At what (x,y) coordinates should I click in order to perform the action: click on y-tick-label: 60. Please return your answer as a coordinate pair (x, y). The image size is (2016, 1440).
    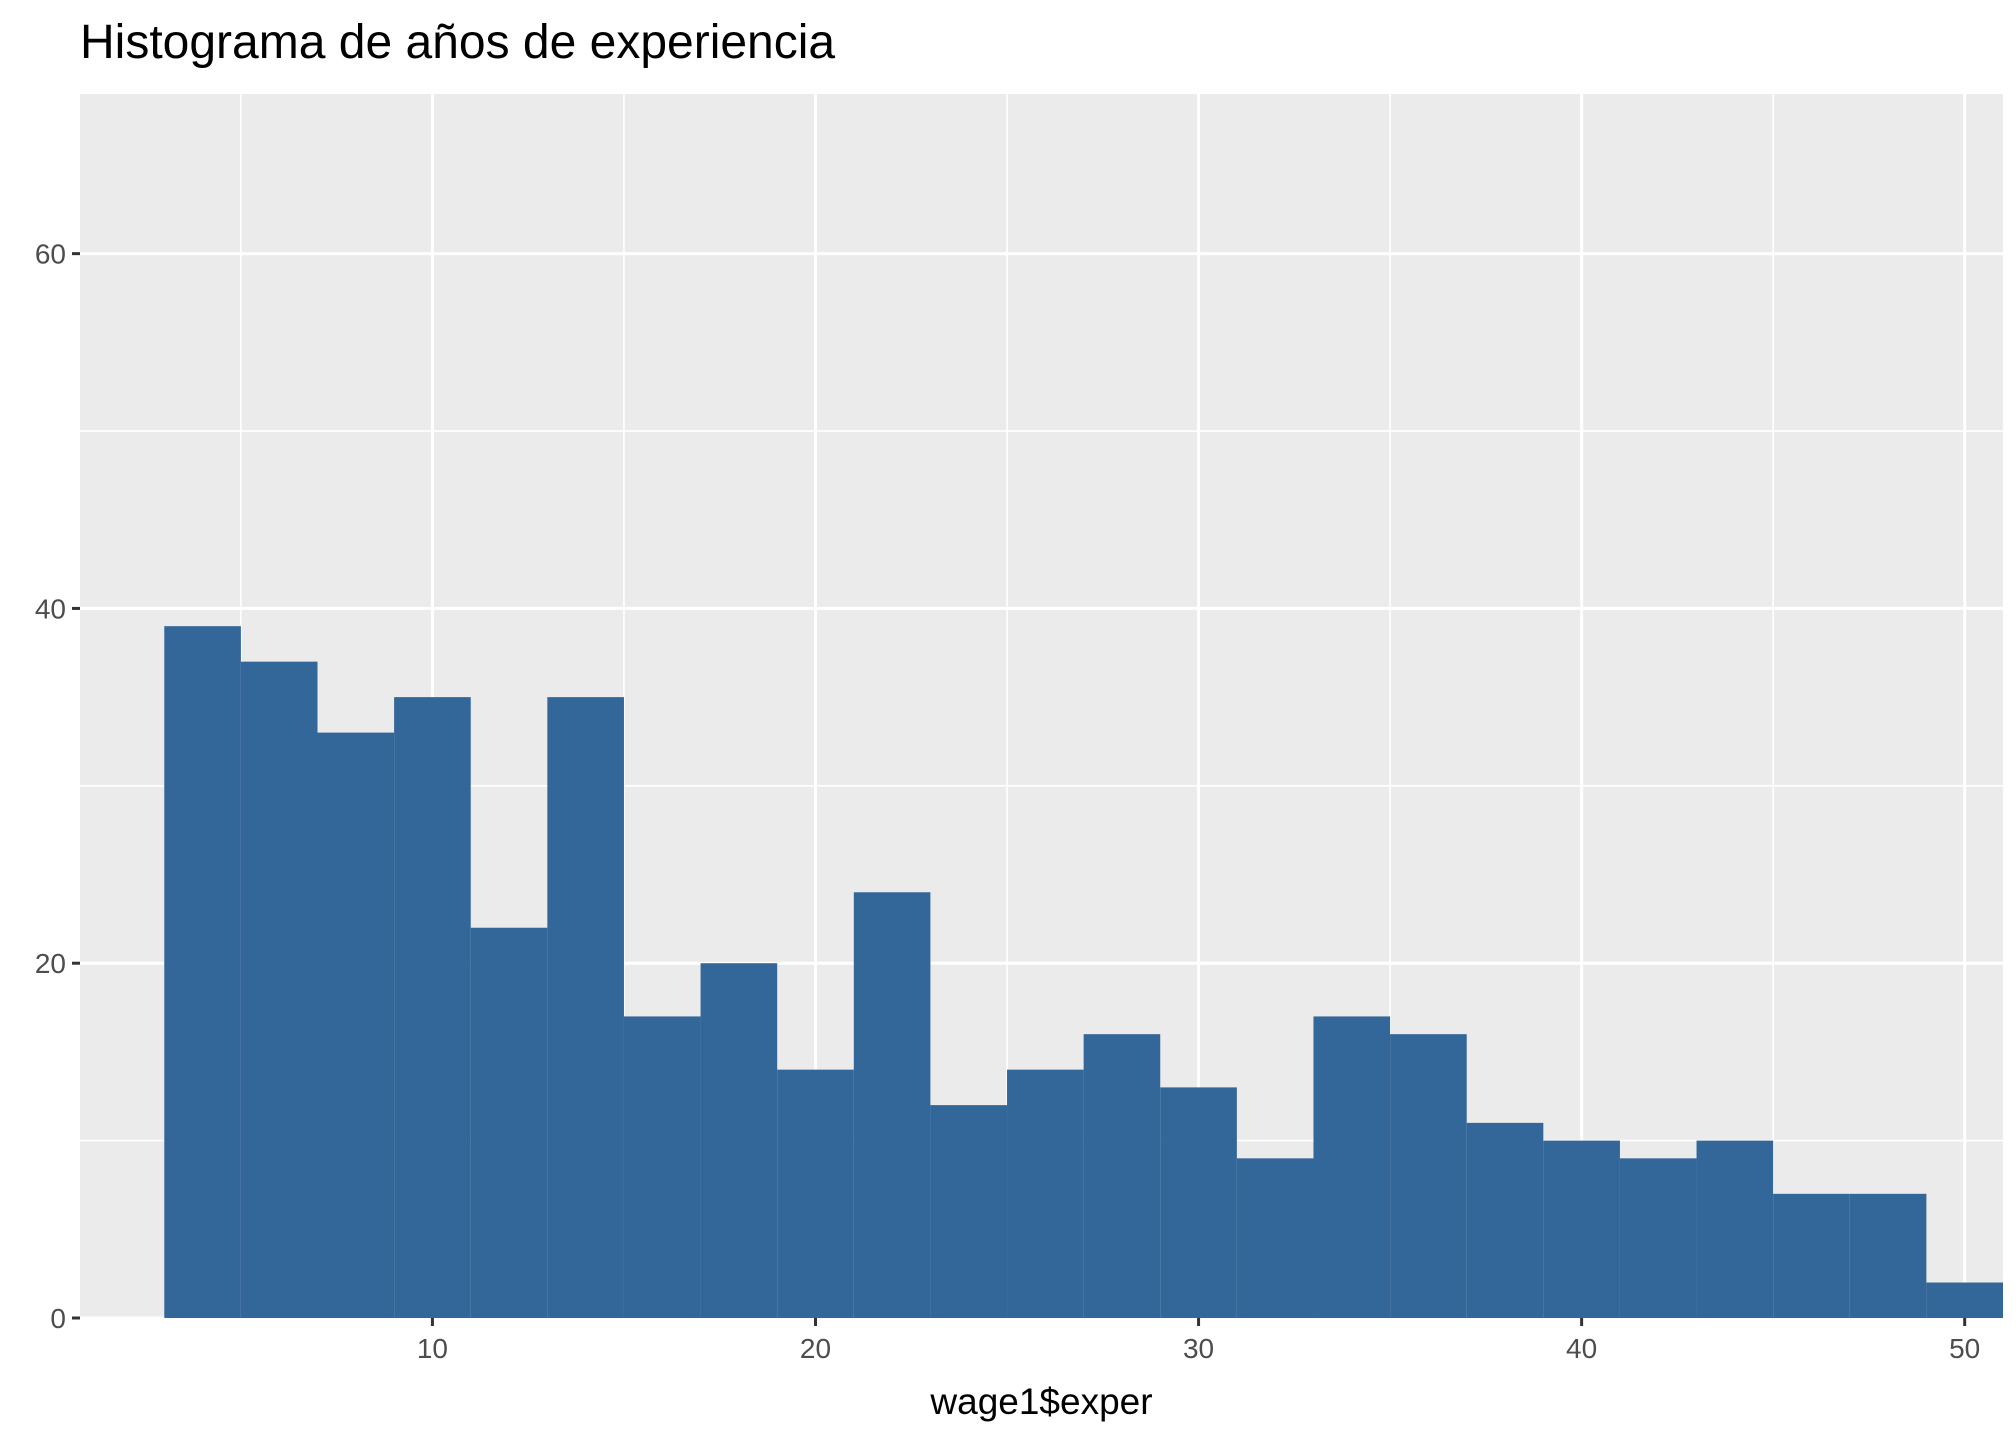
    Looking at the image, I should click on (50, 254).